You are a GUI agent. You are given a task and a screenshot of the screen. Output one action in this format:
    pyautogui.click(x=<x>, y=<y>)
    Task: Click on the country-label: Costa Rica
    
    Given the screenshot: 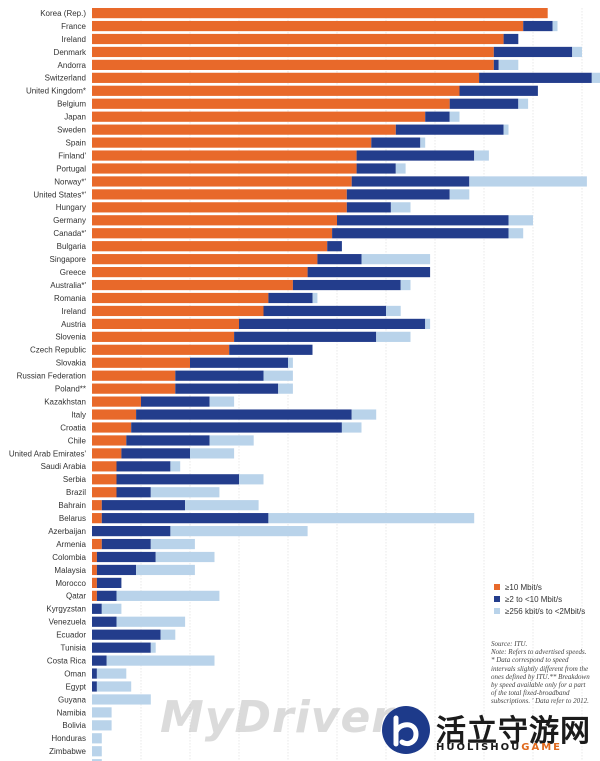 What is the action you would take?
    pyautogui.click(x=67, y=660)
    